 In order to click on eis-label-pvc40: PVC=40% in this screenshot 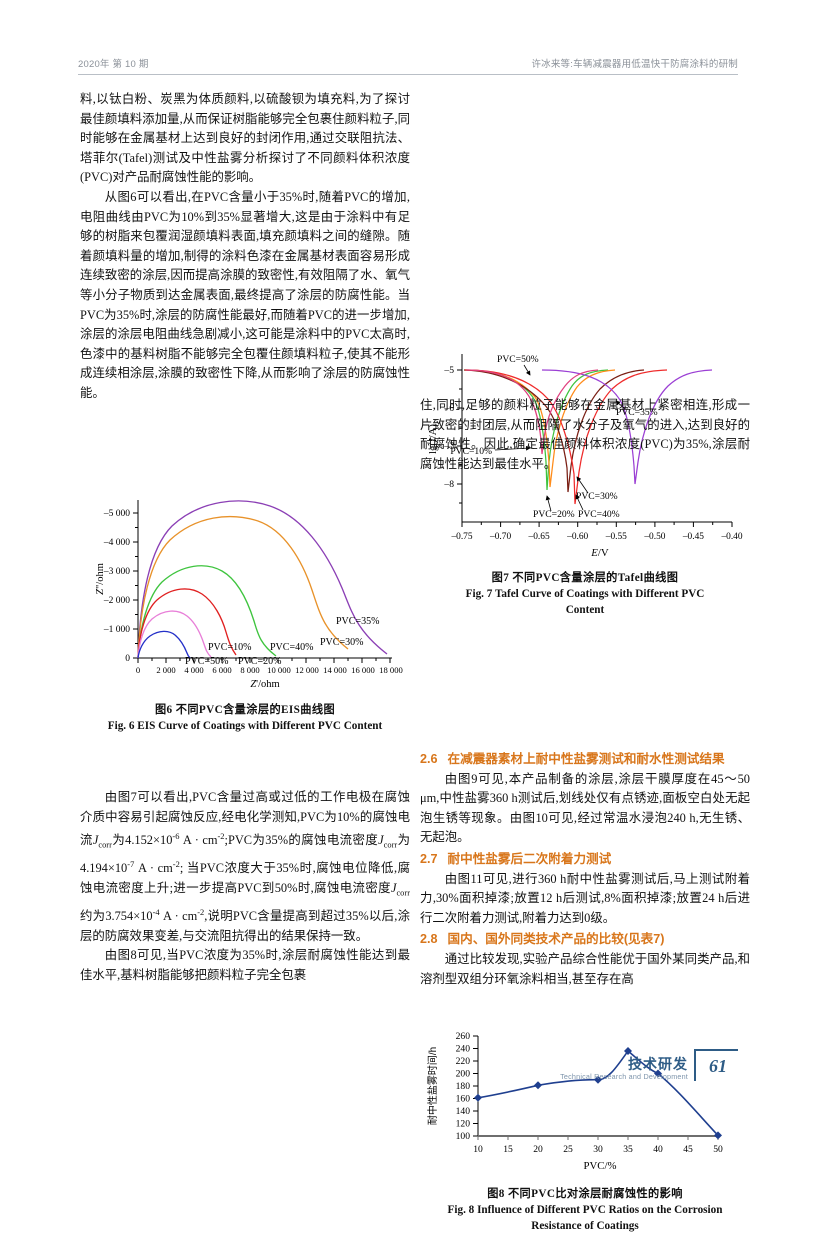, I will do `click(291, 647)`.